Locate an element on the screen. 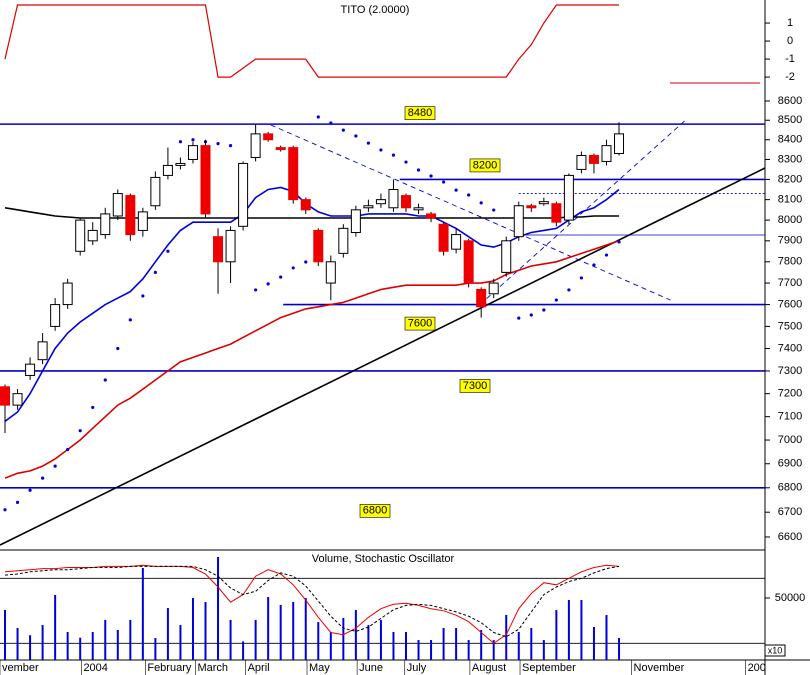  y-tick-label: 7800 is located at coordinates (790, 262).